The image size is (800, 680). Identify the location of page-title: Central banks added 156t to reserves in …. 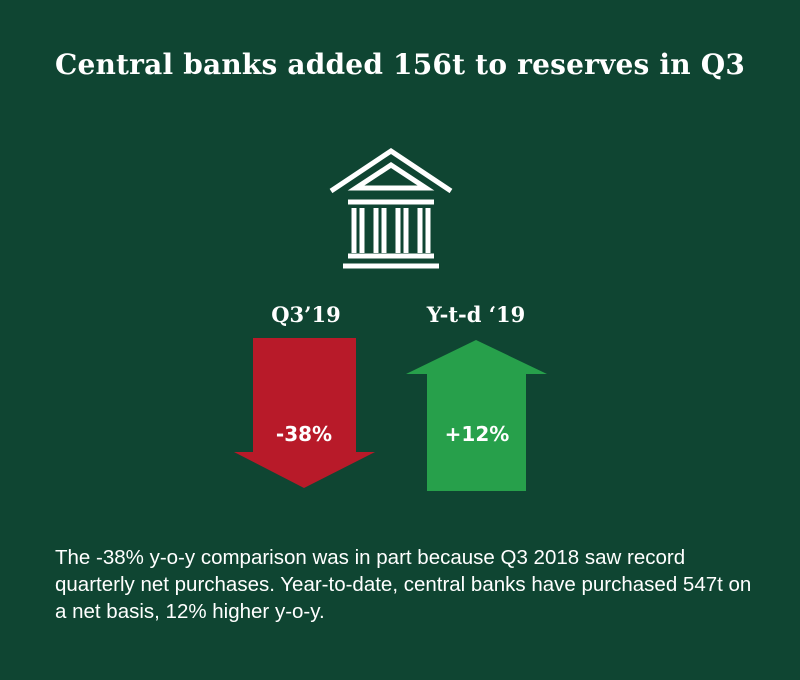
(400, 64).